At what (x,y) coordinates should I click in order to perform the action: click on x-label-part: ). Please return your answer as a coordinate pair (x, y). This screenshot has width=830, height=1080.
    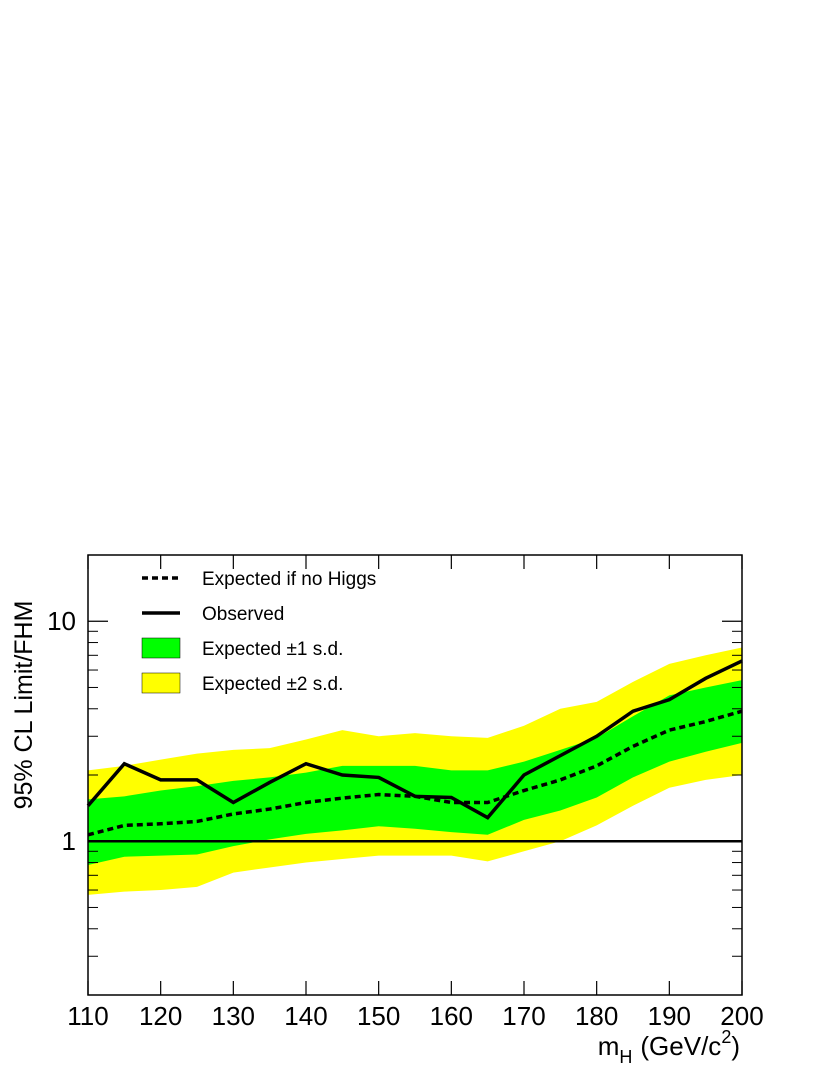
    Looking at the image, I should click on (735, 1046).